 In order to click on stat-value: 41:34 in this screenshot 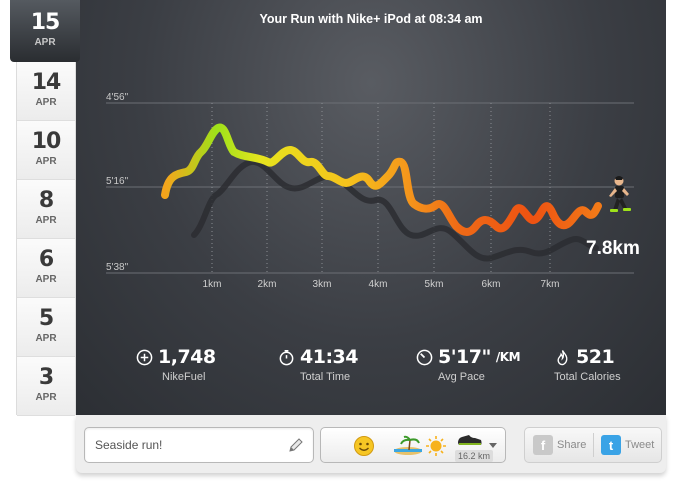, I will do `click(329, 357)`.